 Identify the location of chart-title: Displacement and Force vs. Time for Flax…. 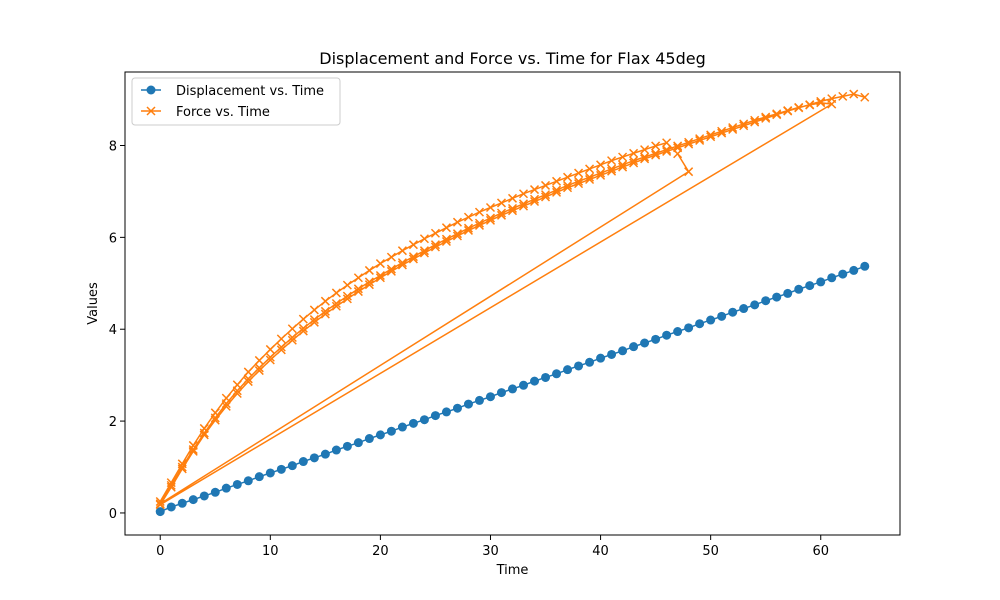
(512, 58).